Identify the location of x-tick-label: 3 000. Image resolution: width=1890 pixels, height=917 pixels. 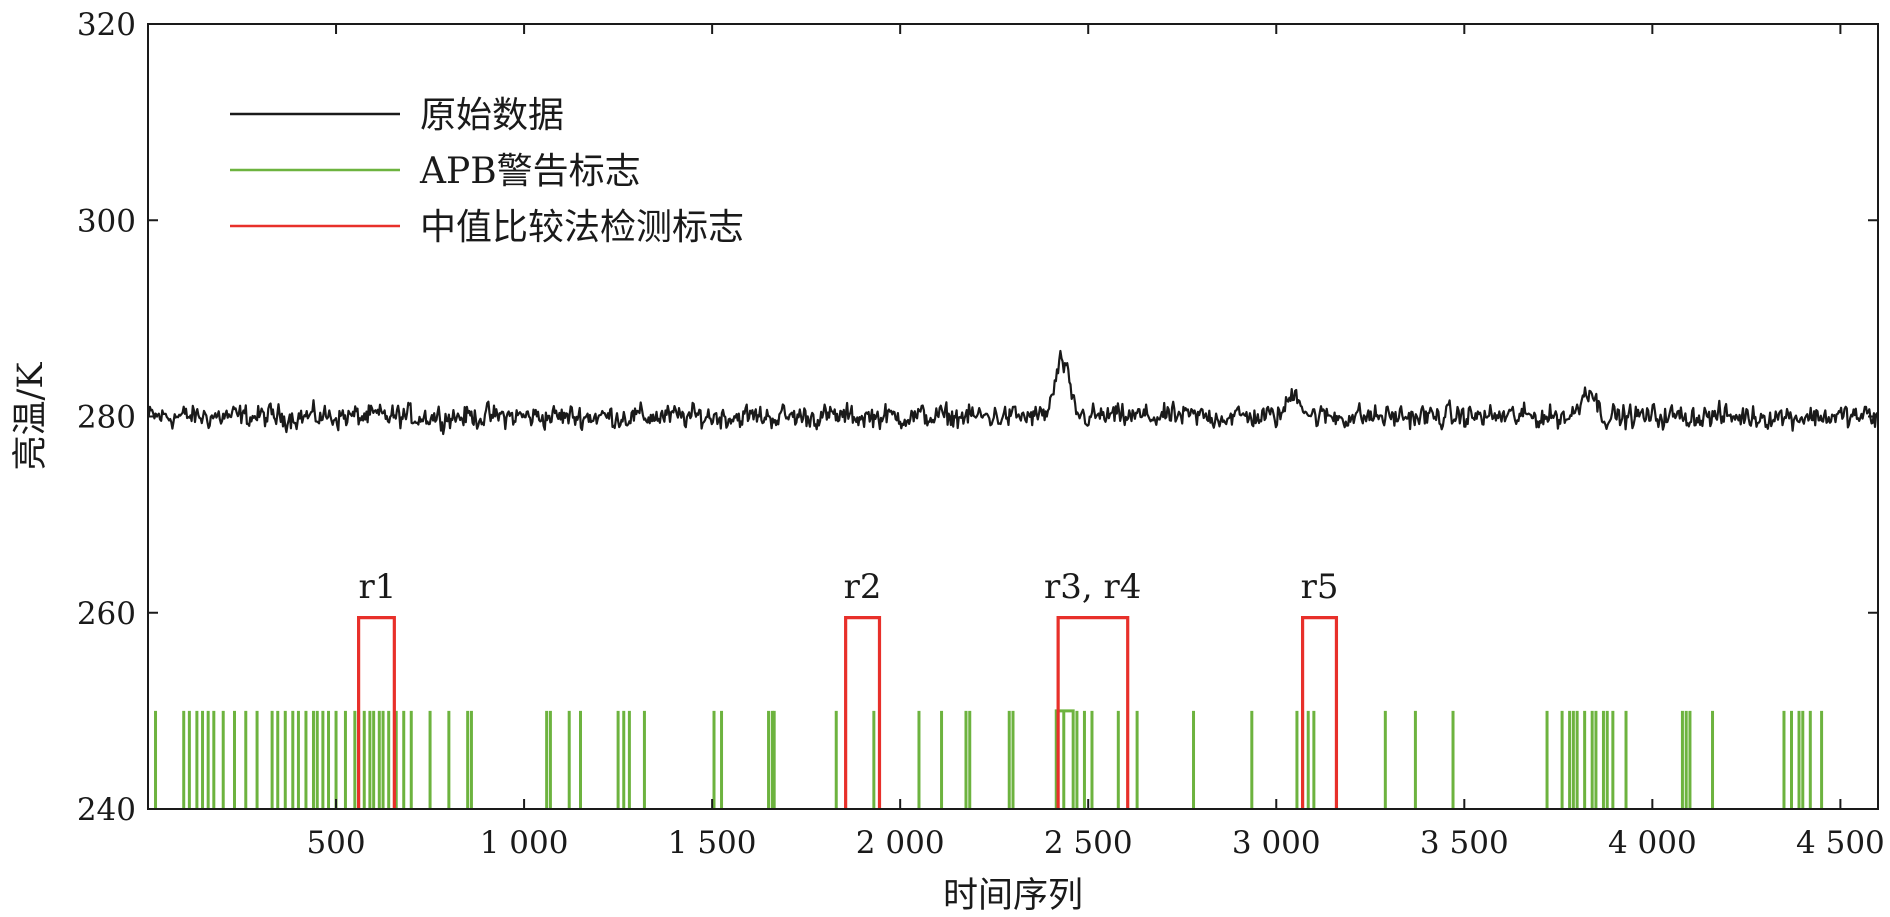
(1276, 843).